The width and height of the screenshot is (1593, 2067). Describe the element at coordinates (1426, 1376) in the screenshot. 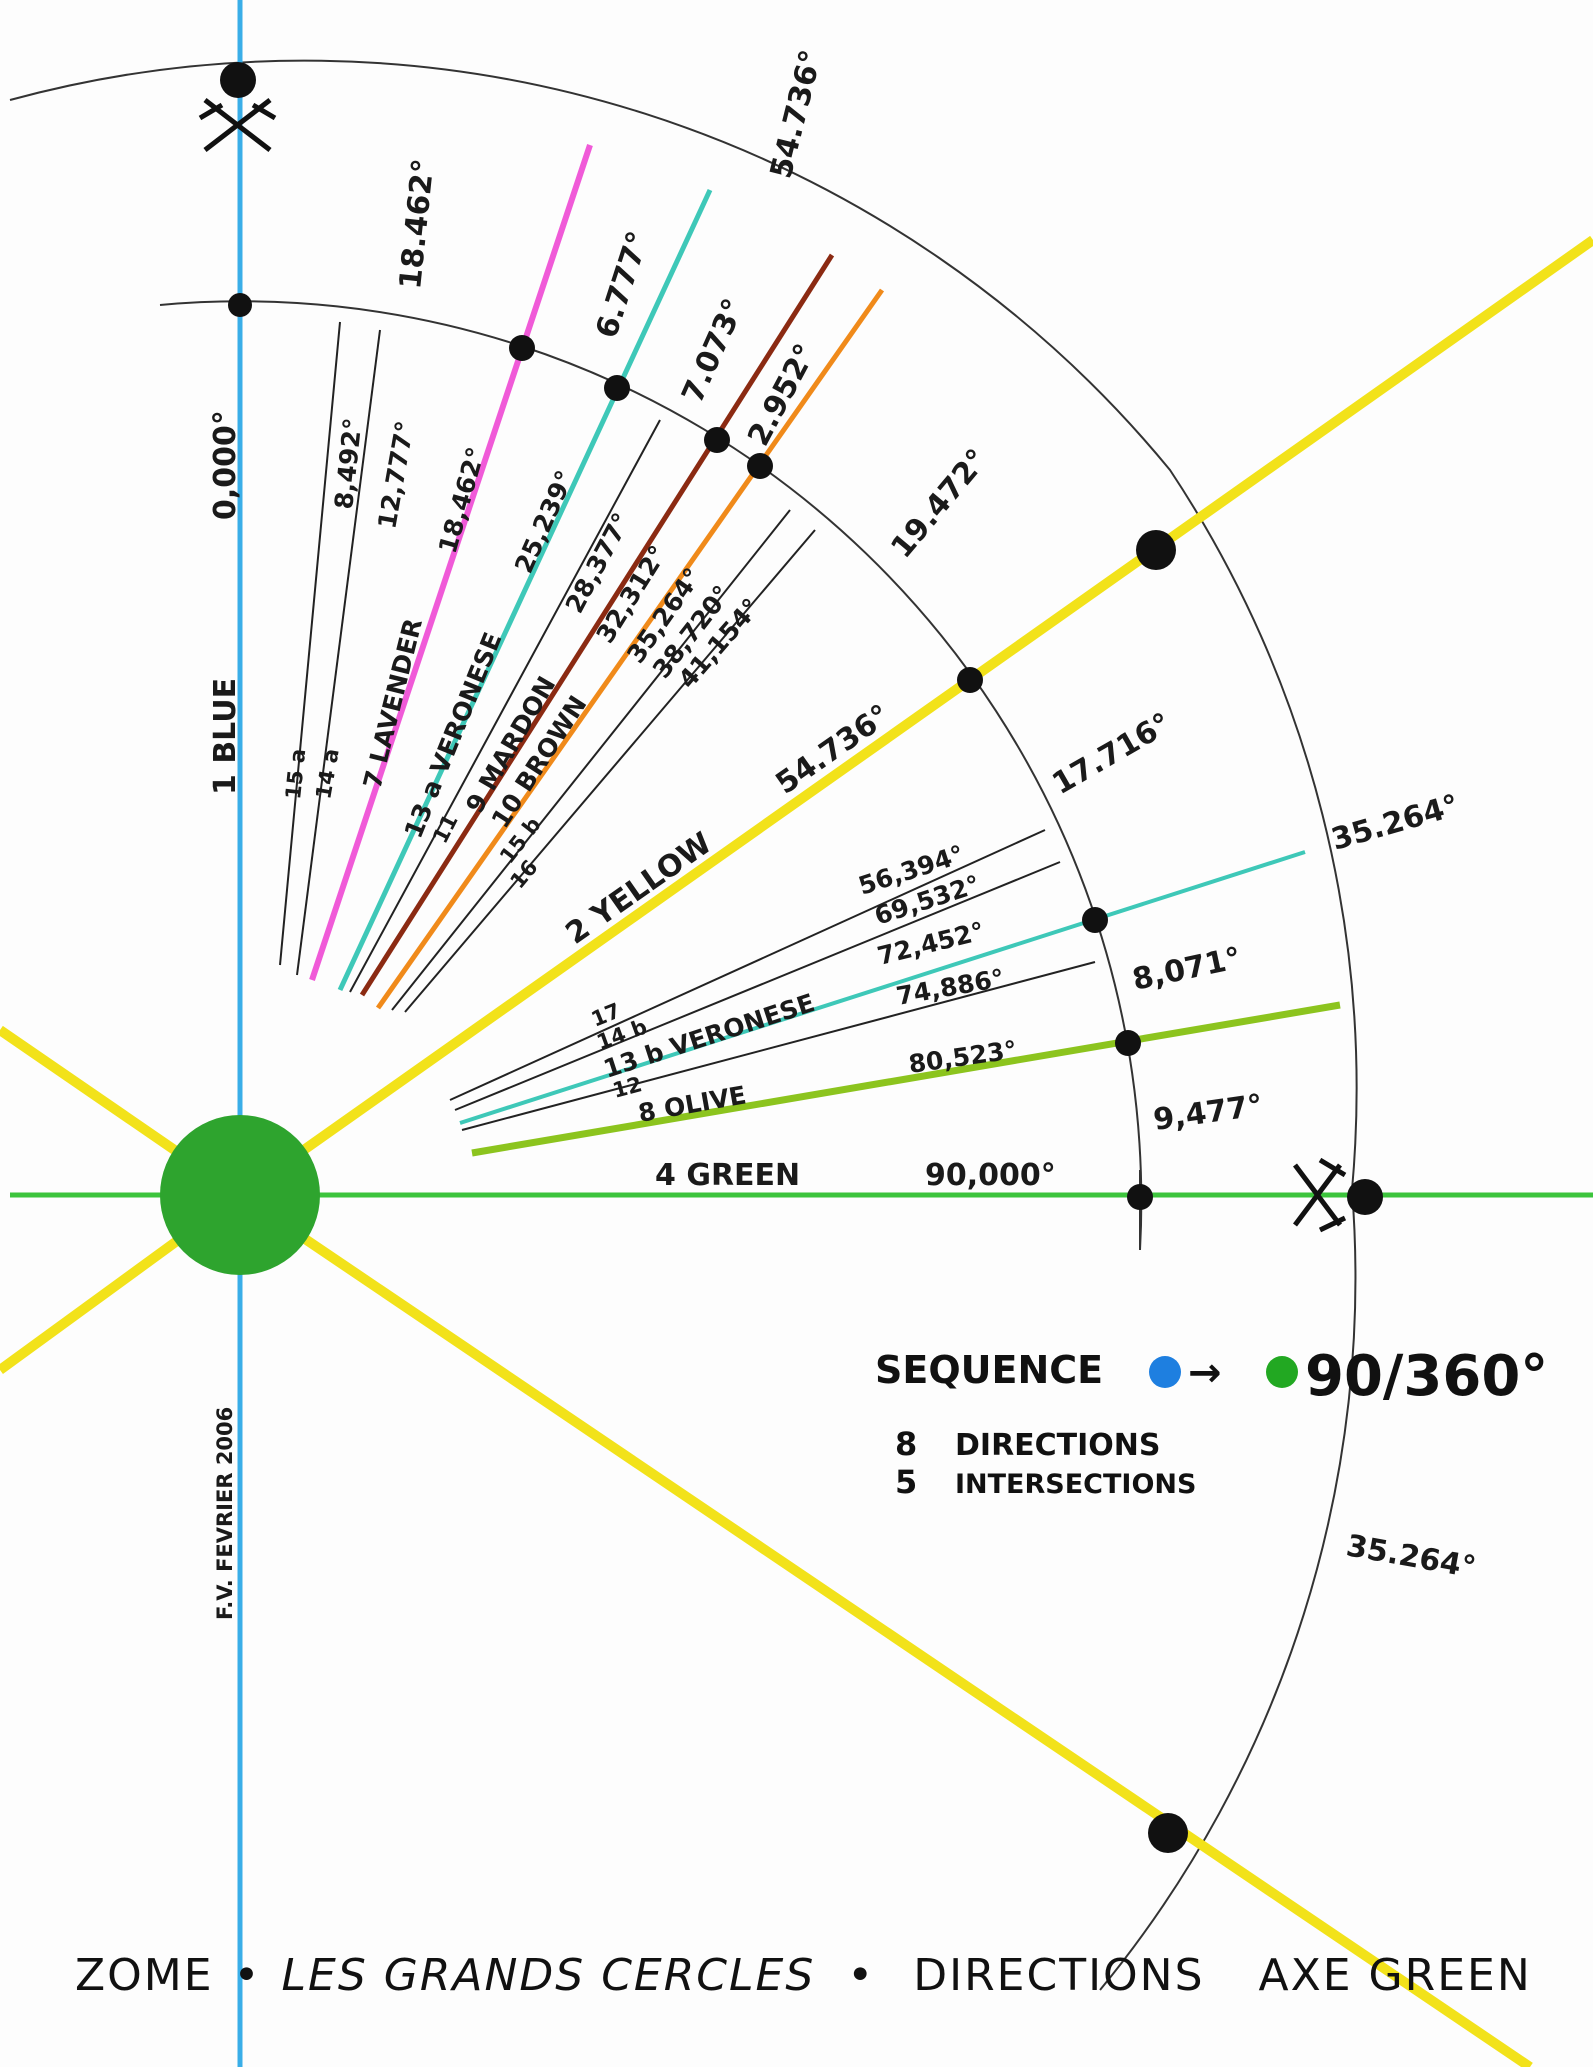

I see `sequence-value: 90/360°` at that location.